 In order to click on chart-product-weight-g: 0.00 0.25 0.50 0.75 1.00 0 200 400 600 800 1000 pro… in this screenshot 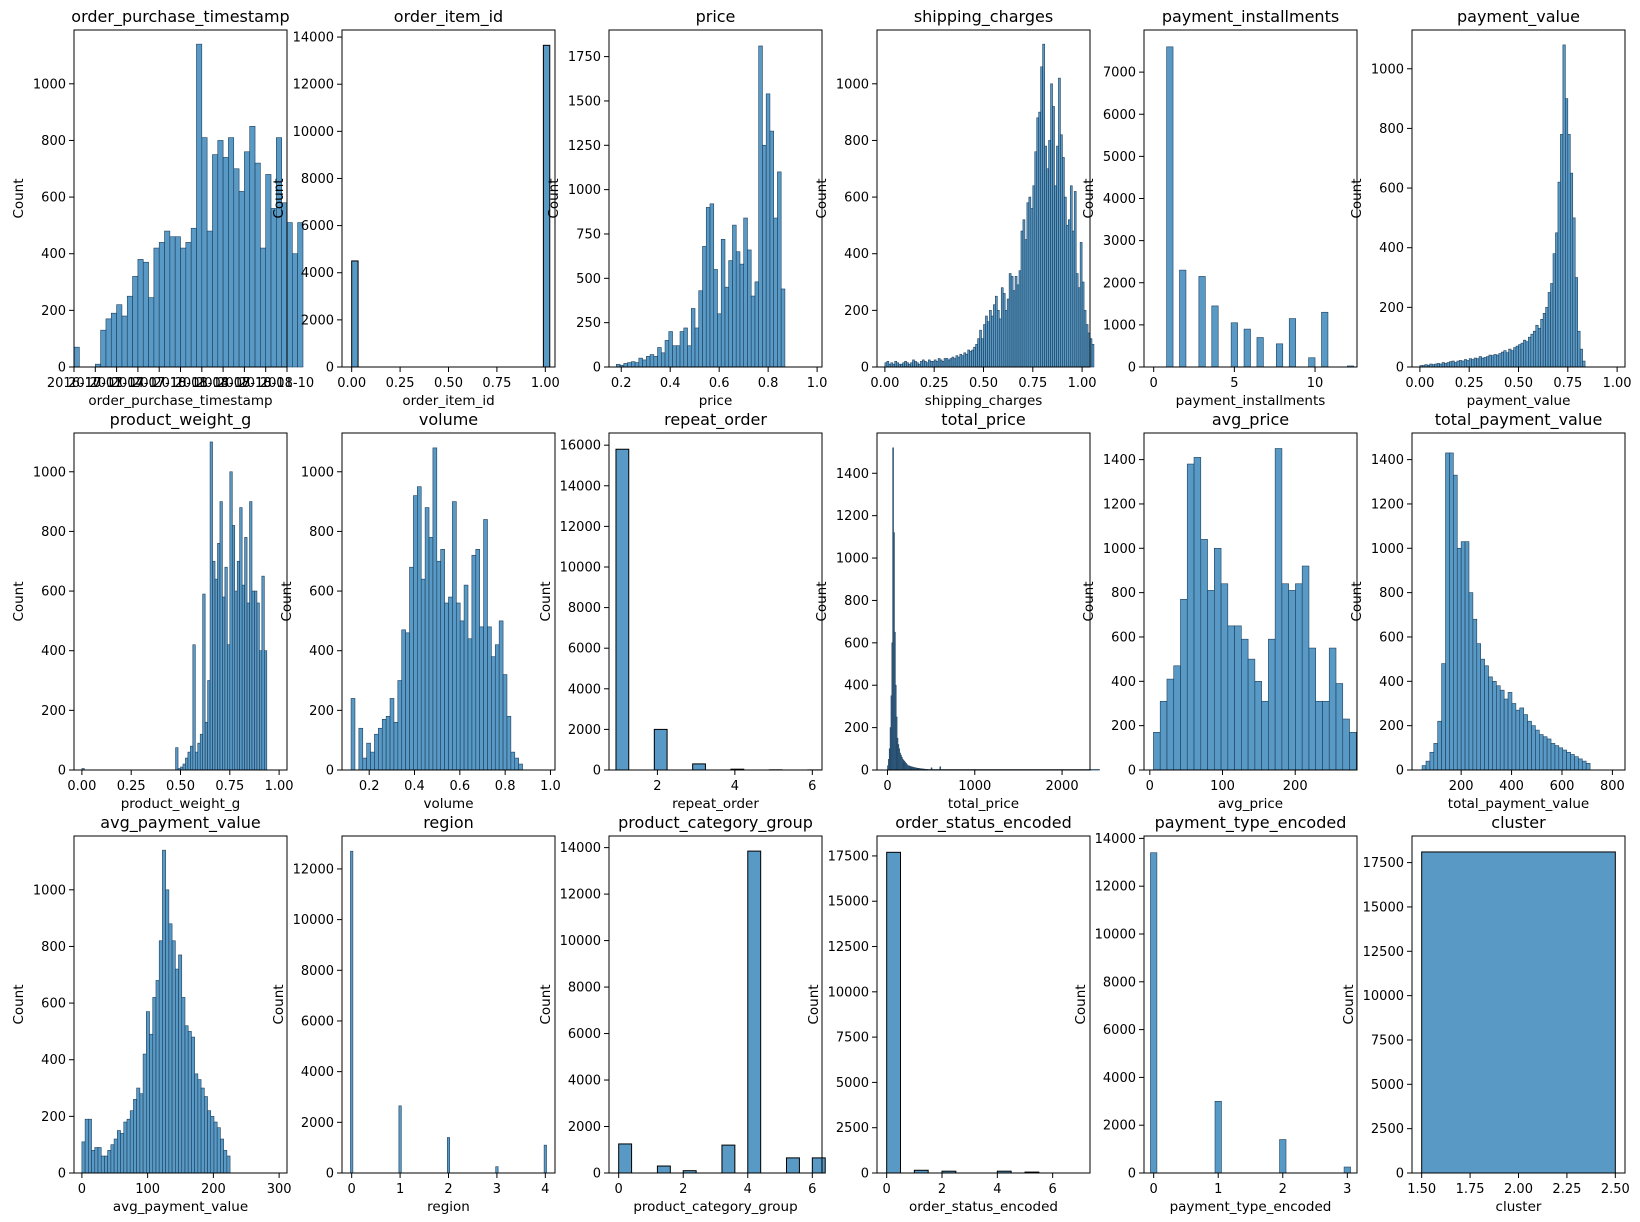, I will do `click(152, 611)`.